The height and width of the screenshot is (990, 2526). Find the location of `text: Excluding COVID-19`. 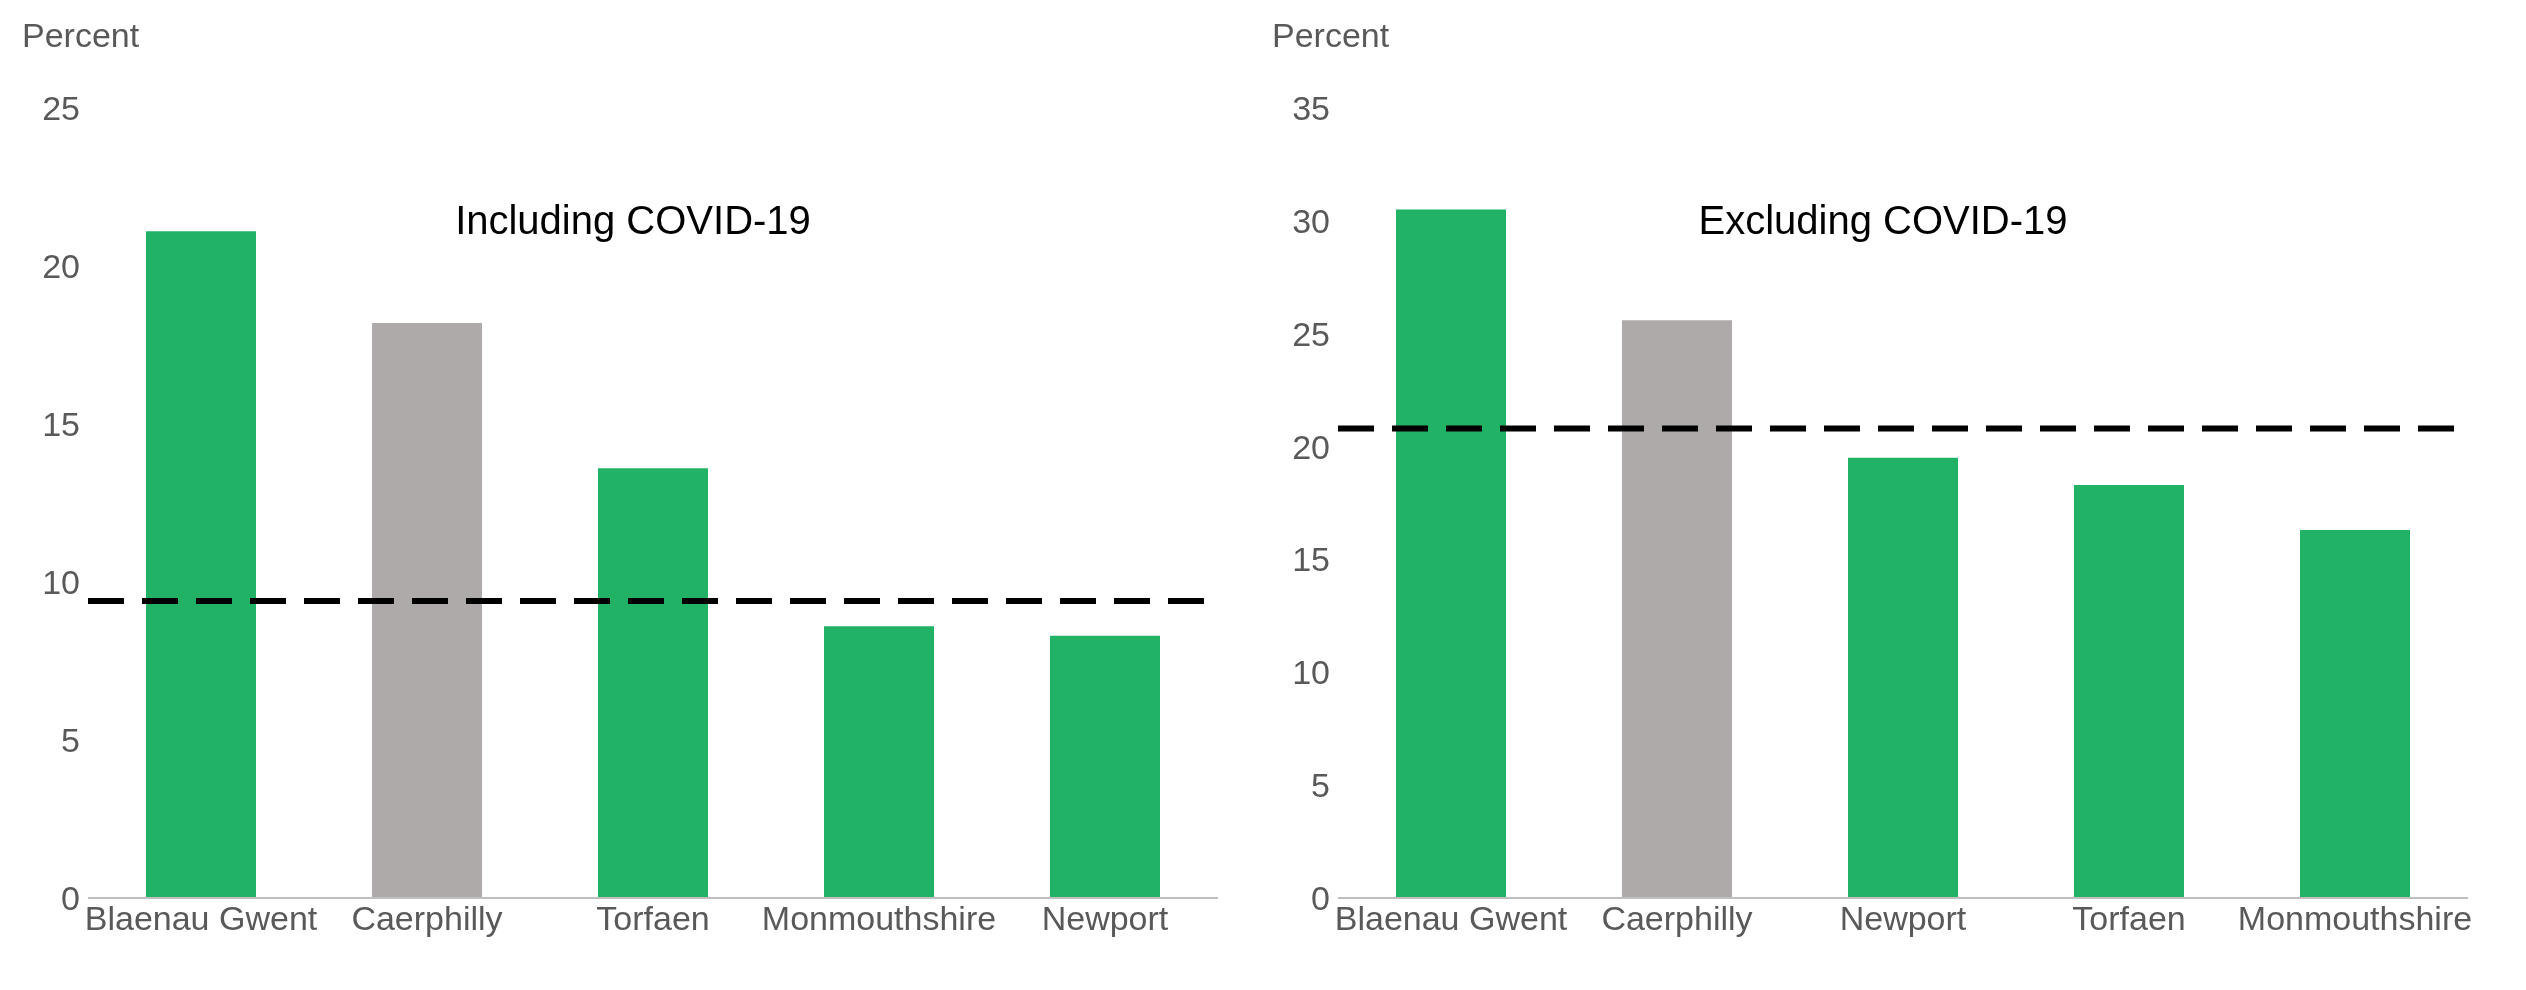

text: Excluding COVID-19 is located at coordinates (1883, 220).